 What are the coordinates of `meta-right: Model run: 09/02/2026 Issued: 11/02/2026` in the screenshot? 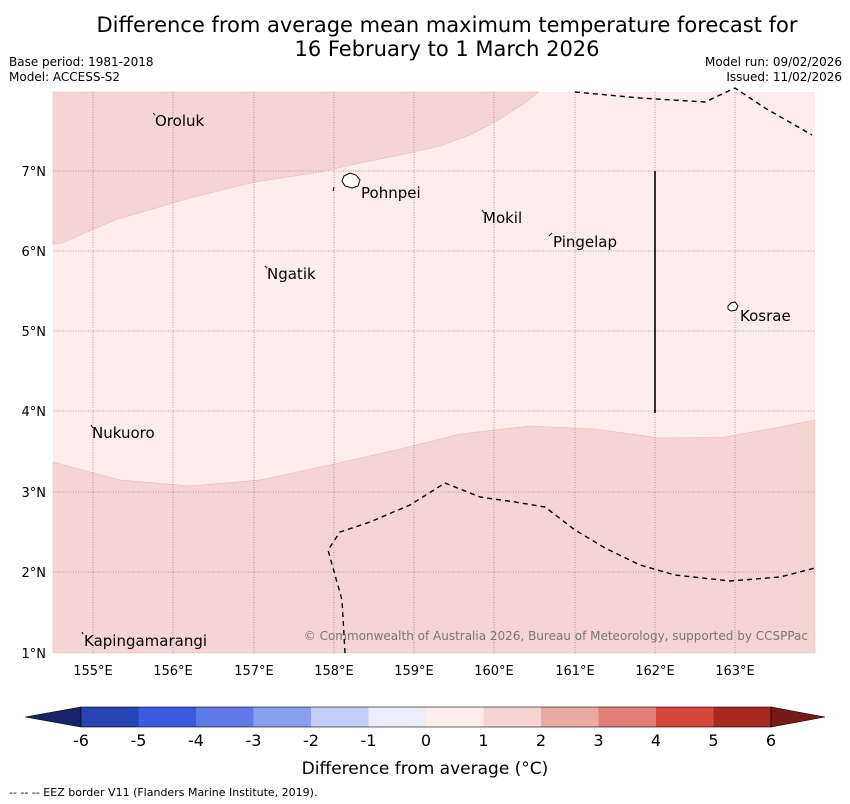 It's located at (773, 70).